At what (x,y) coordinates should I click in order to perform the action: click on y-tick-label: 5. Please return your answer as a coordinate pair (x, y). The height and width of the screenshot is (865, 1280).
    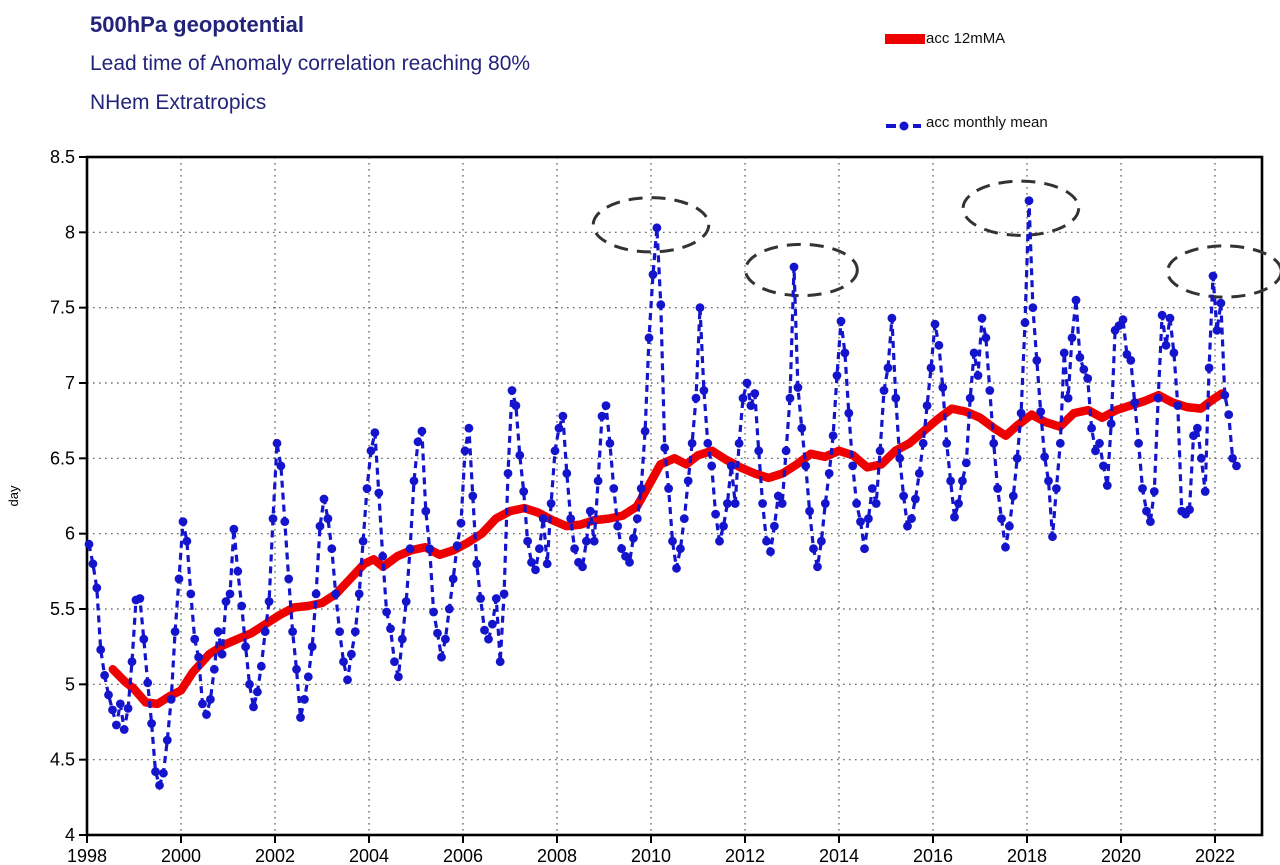
    Looking at the image, I should click on (70, 684).